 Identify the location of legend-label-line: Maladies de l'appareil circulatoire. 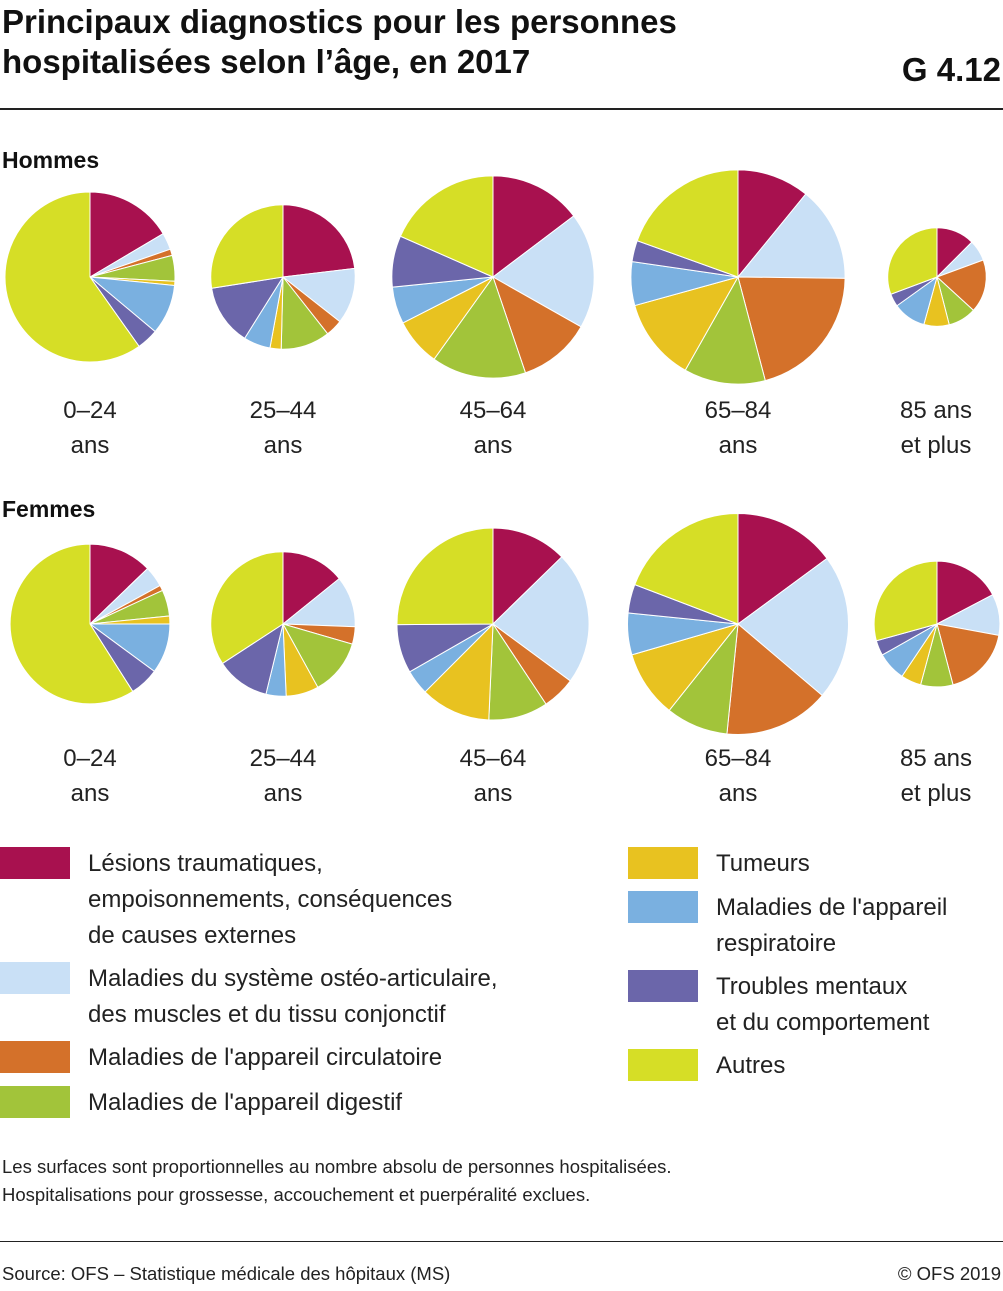
(265, 1057).